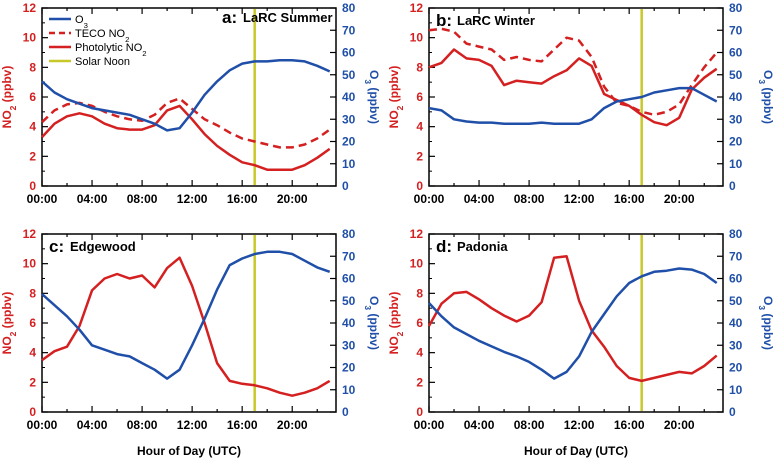 This screenshot has height=459, width=778. Describe the element at coordinates (736, 279) in the screenshot. I see `panel-d-right-tick-label: 60` at that location.